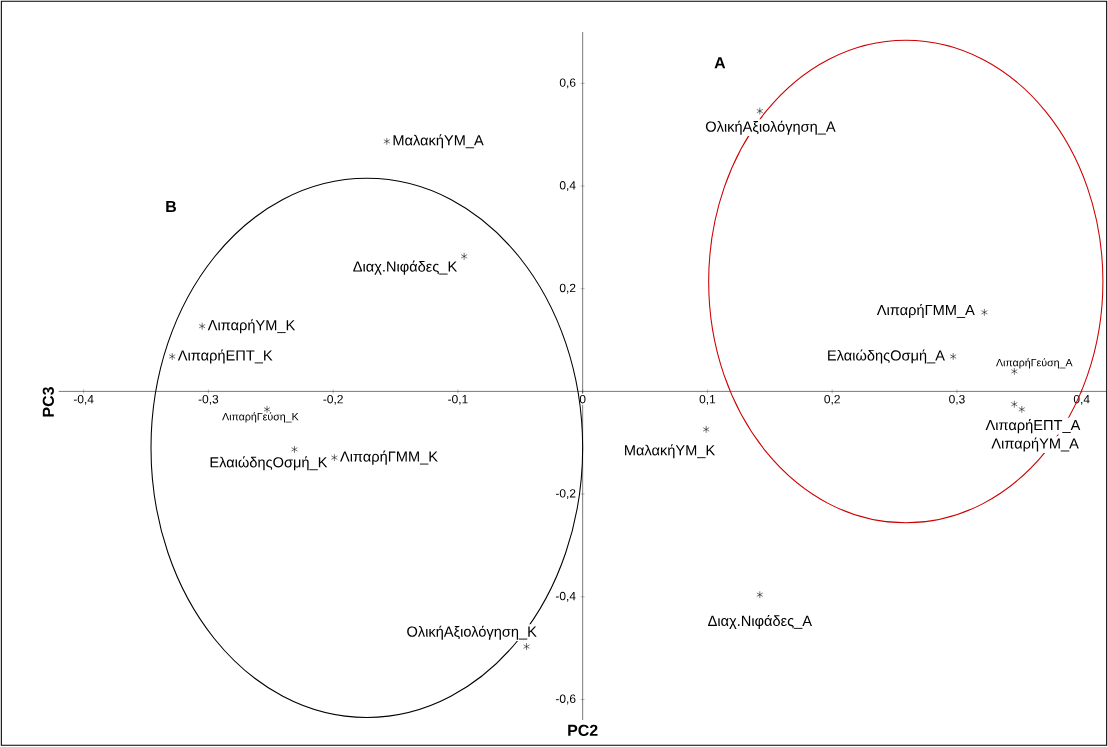 The image size is (1108, 747). I want to click on annotation: ΕλαιώδηςΟσμή_Α, so click(886, 356).